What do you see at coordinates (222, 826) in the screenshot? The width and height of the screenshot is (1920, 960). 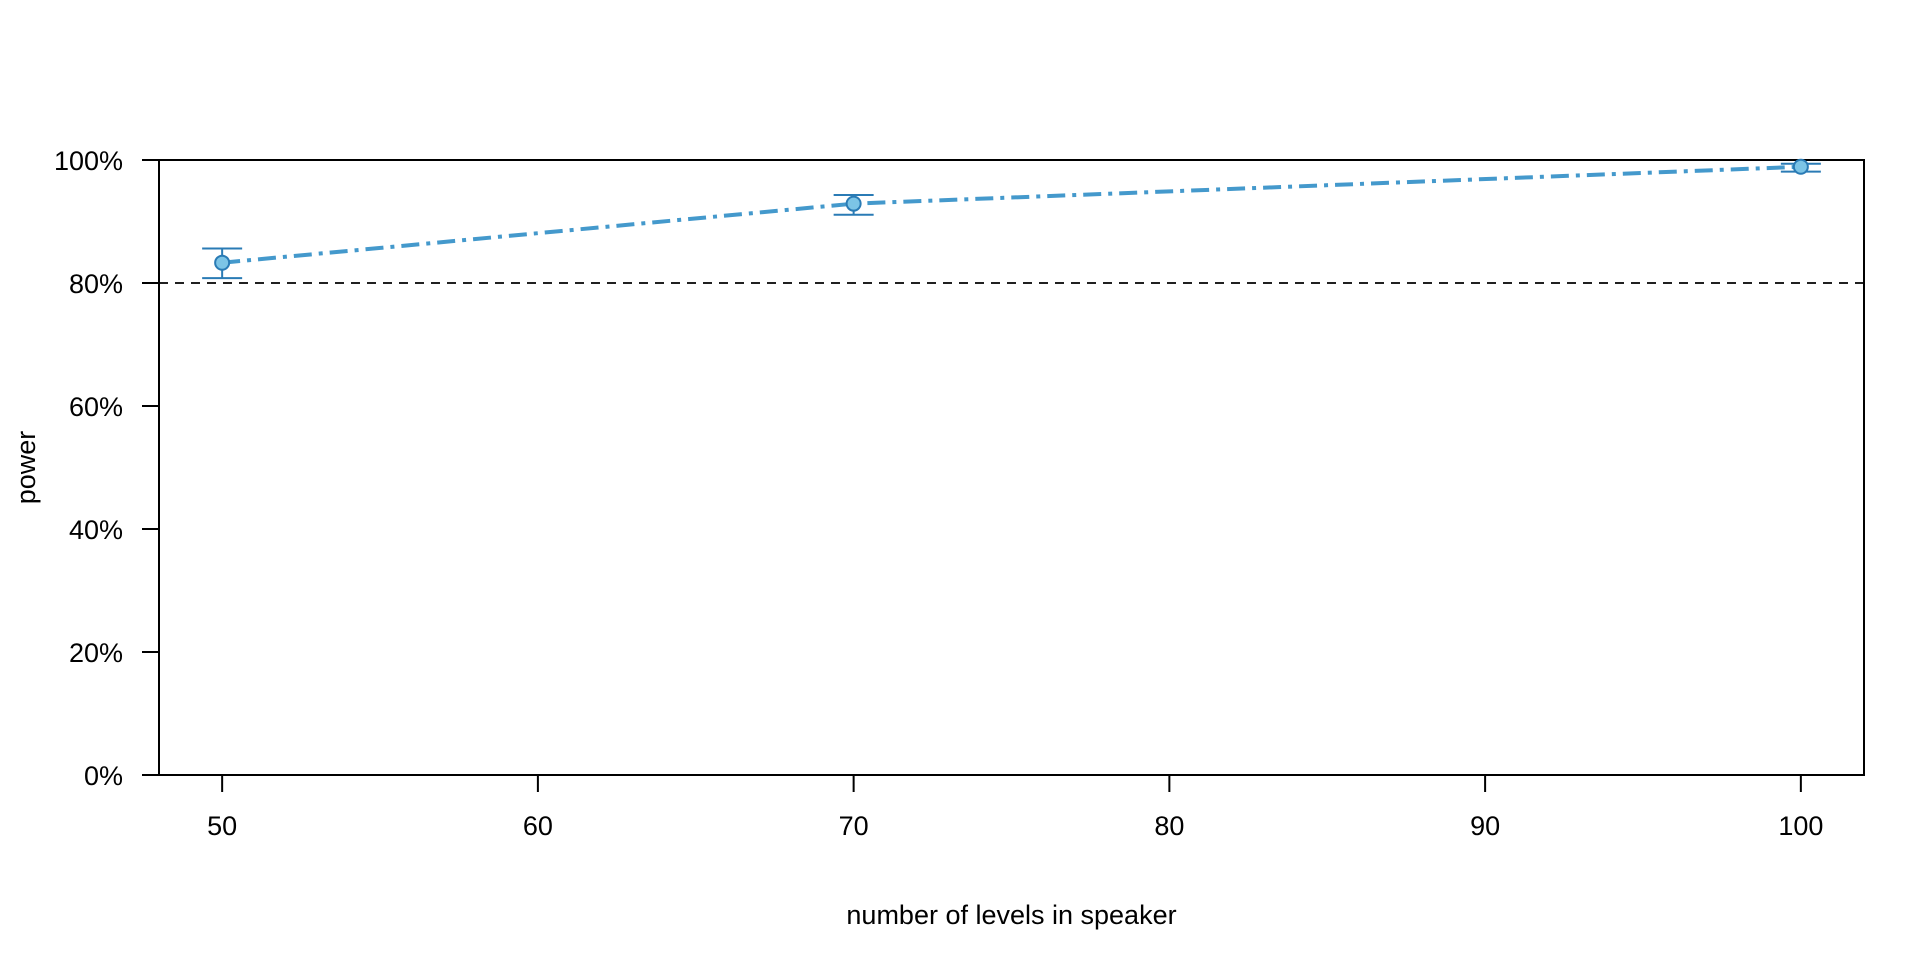 I see `x-tick-label: 50` at bounding box center [222, 826].